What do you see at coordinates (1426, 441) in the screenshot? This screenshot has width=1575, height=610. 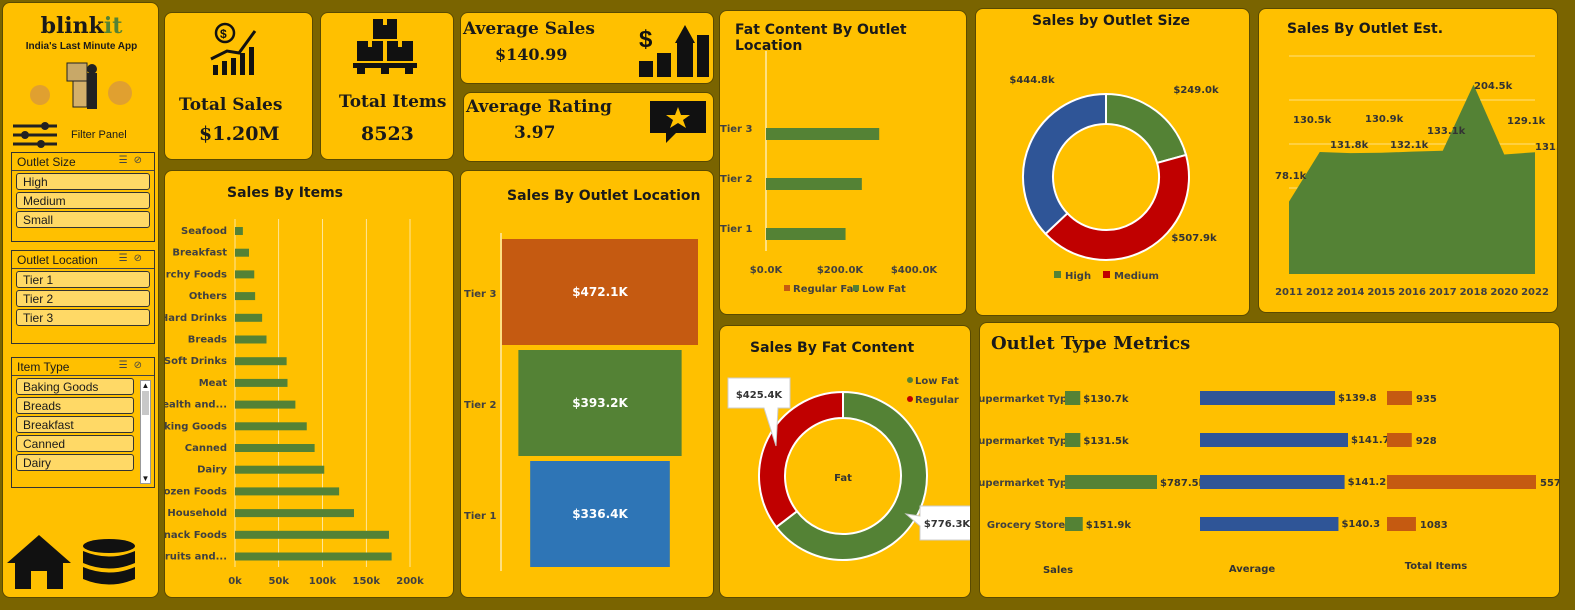 I see `data-label: 928` at bounding box center [1426, 441].